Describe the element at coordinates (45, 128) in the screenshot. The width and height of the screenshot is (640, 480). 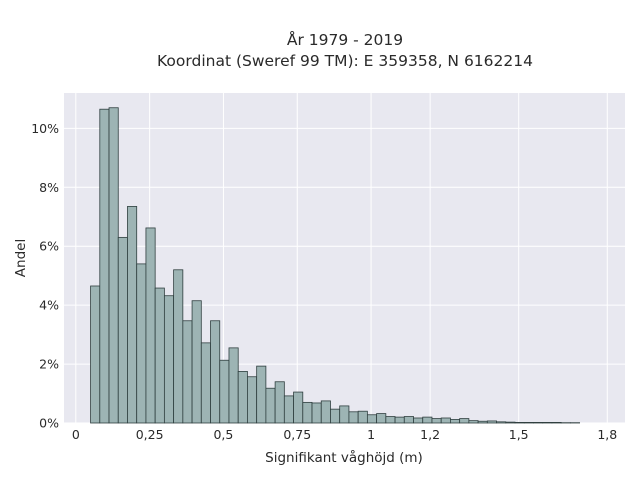
I see `y-tick-label: 10%` at that location.